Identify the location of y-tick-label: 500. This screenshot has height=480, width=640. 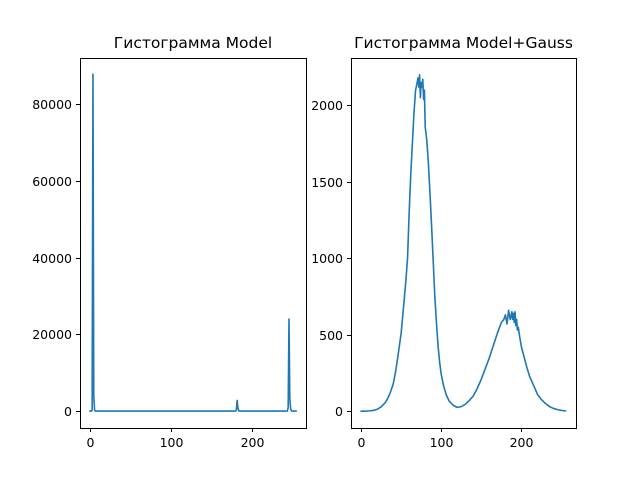
(331, 335).